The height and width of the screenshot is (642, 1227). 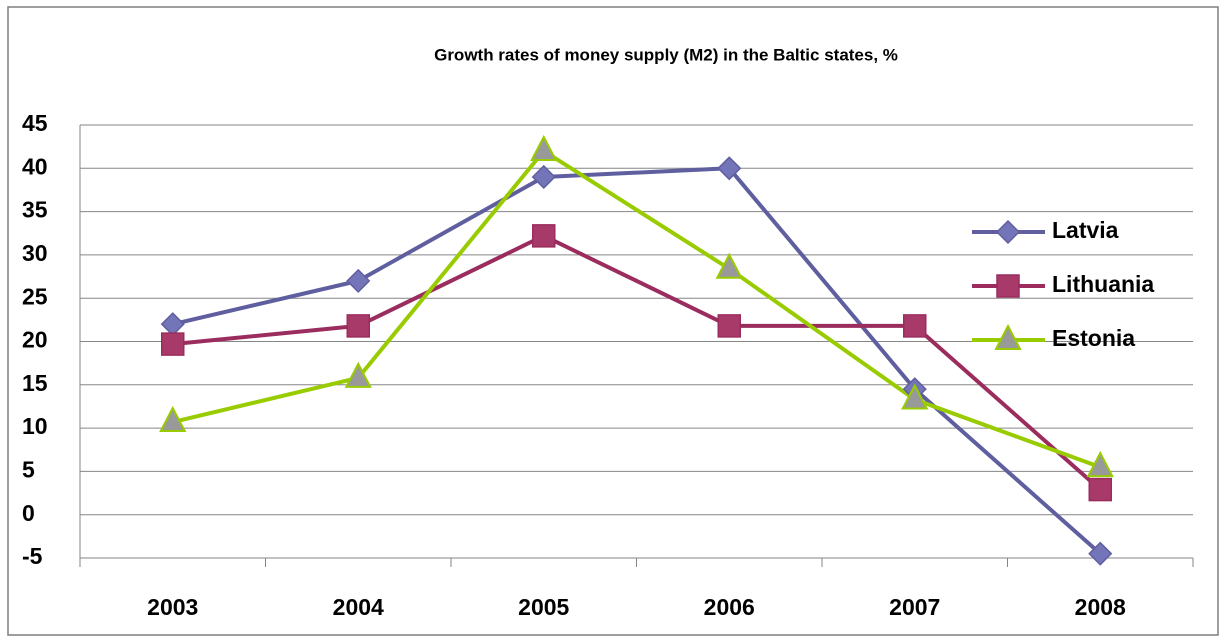 What do you see at coordinates (543, 607) in the screenshot?
I see `x-tick-label: 2005` at bounding box center [543, 607].